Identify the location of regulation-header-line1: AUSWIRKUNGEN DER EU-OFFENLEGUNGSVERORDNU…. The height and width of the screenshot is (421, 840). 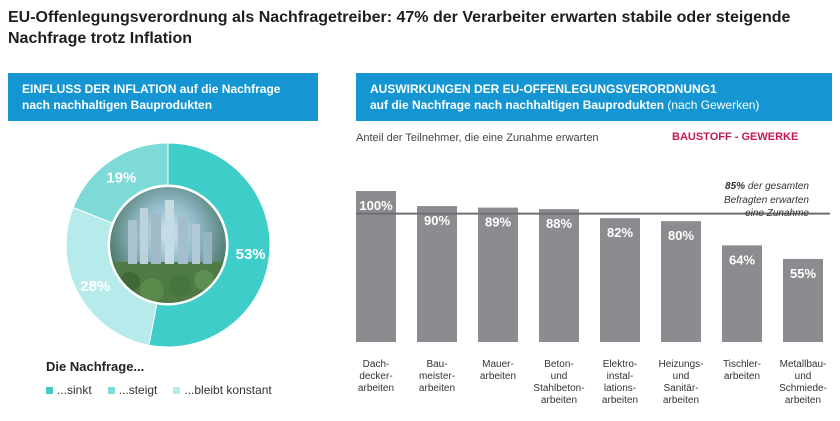
(543, 89).